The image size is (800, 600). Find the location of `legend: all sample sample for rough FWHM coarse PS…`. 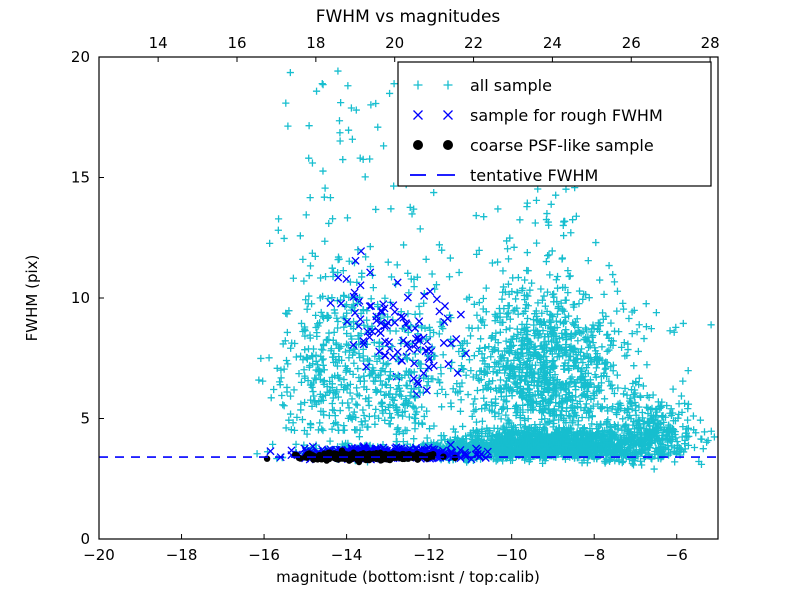

legend: all sample sample for rough FWHM coarse PS… is located at coordinates (554, 124).